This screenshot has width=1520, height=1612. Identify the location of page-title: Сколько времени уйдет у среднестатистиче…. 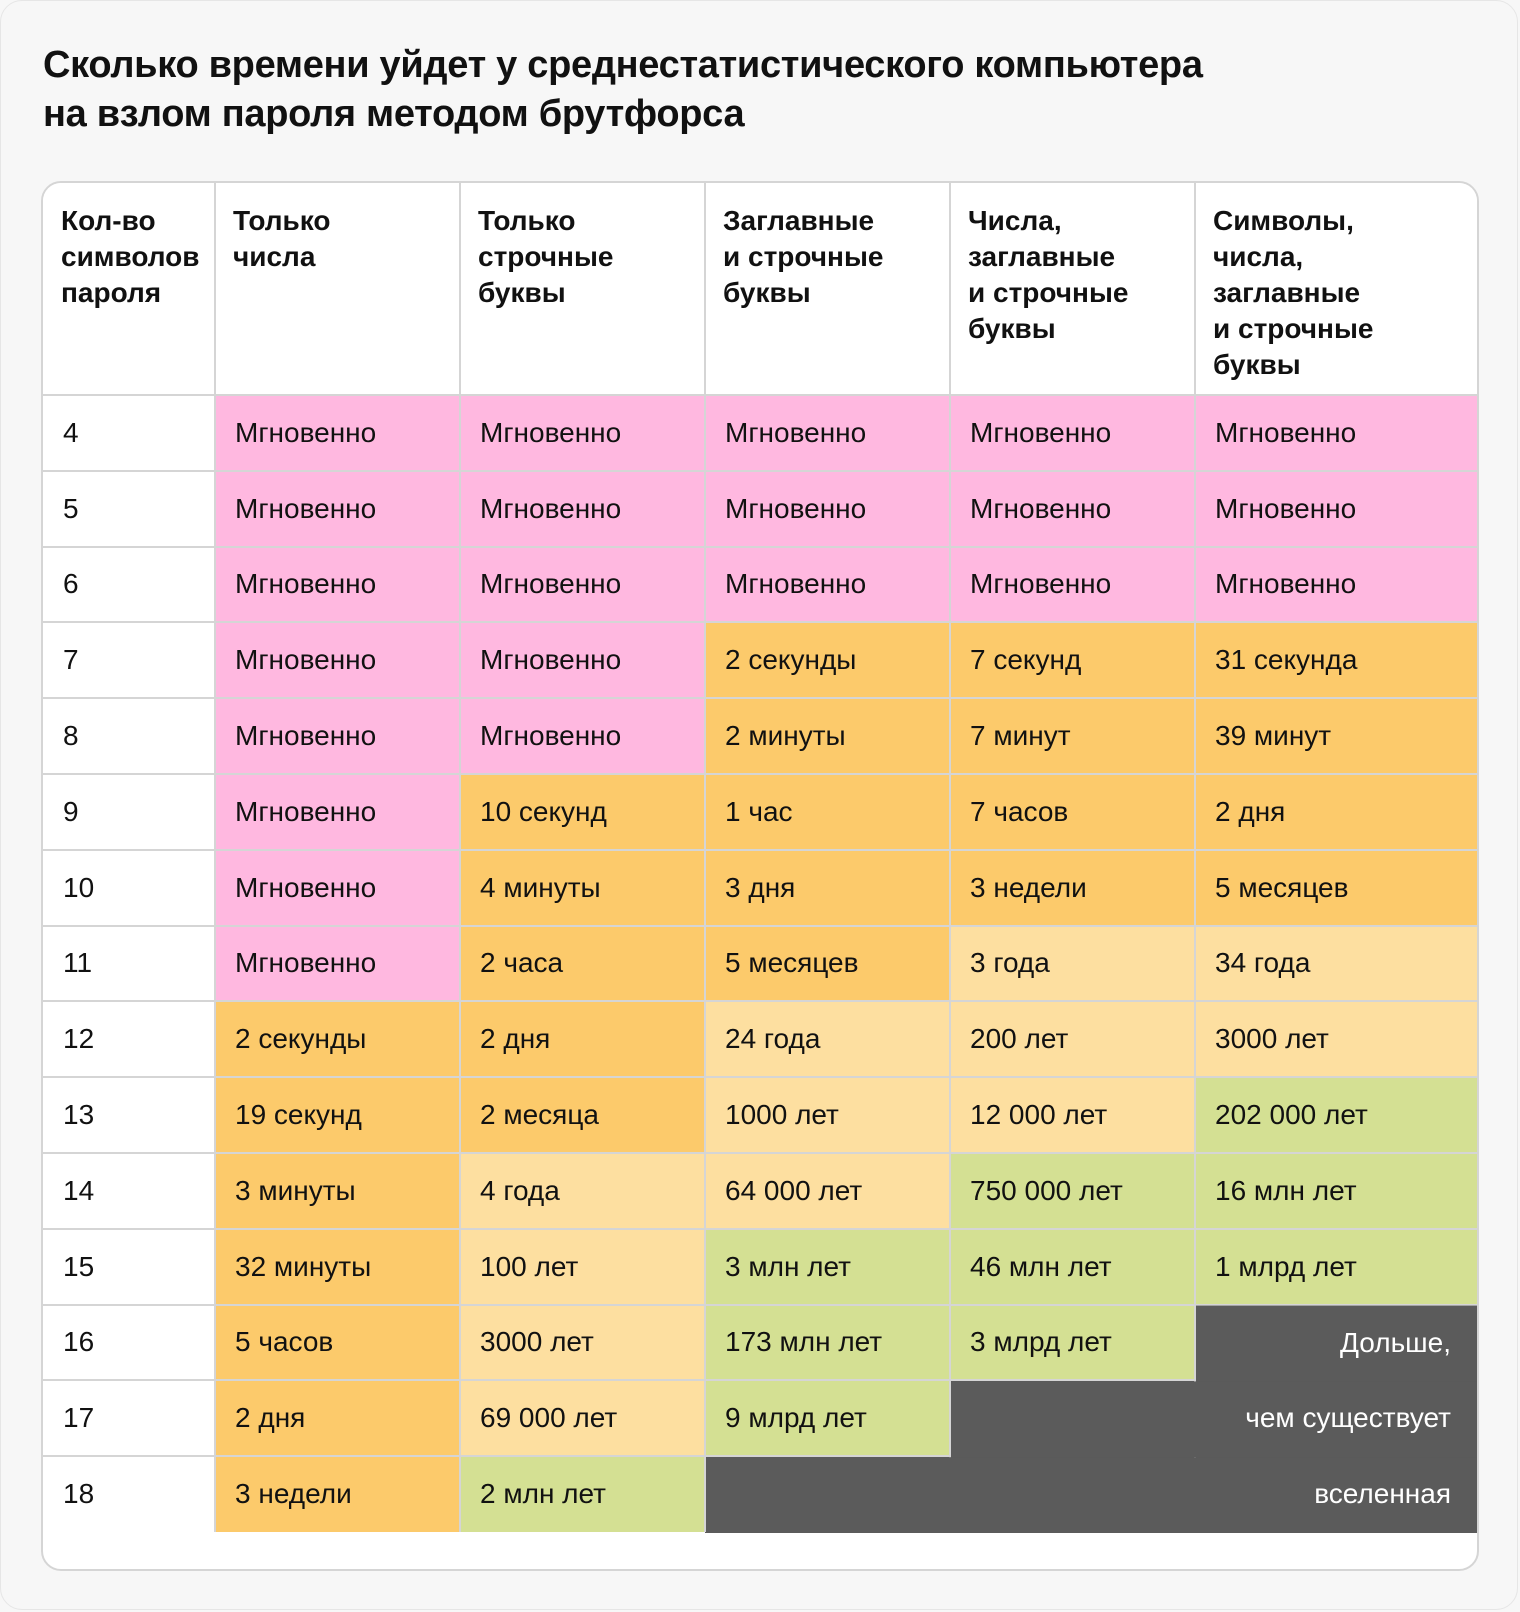
(753, 90).